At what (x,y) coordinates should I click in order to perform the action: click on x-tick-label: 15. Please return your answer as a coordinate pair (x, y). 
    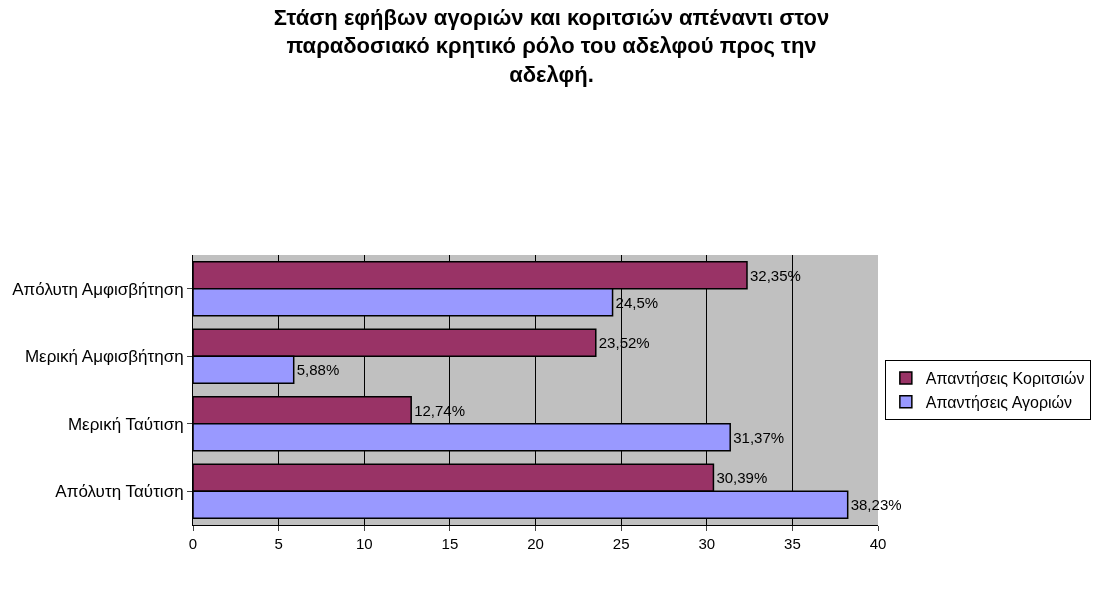
    Looking at the image, I should click on (450, 543).